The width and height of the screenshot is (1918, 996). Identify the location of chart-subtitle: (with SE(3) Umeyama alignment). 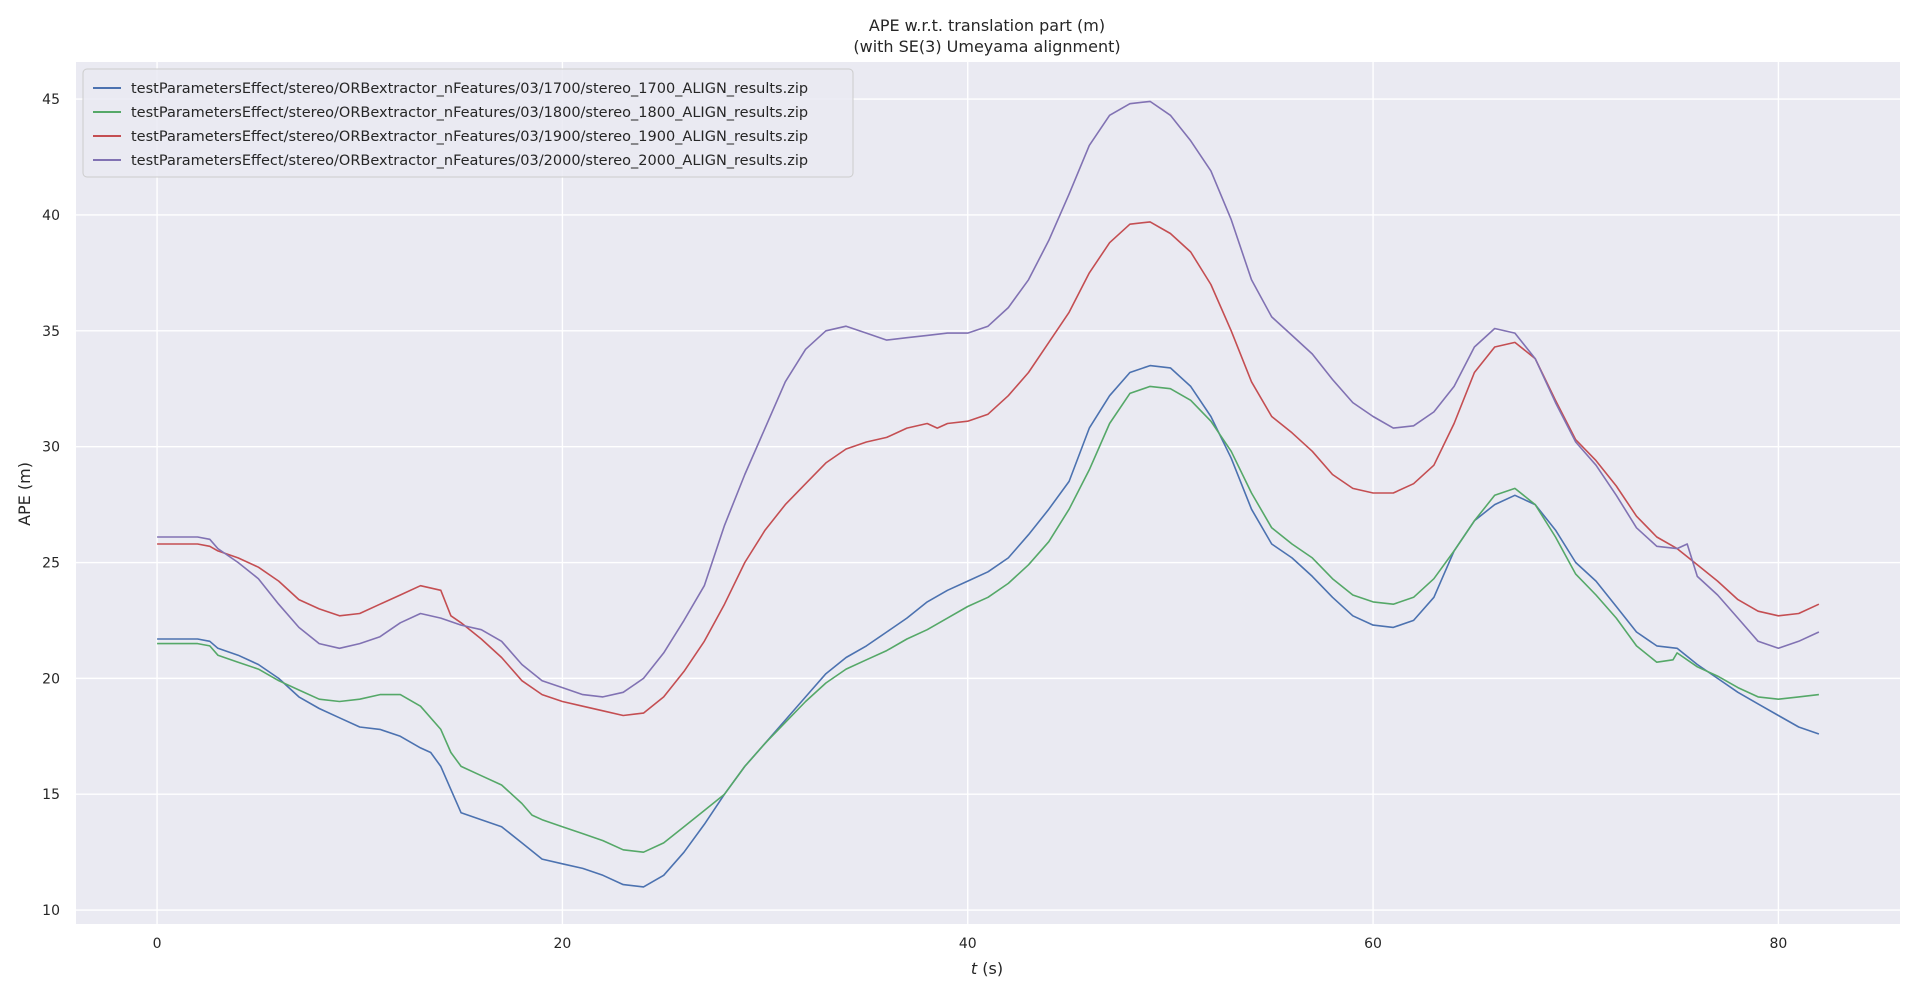
(986, 46).